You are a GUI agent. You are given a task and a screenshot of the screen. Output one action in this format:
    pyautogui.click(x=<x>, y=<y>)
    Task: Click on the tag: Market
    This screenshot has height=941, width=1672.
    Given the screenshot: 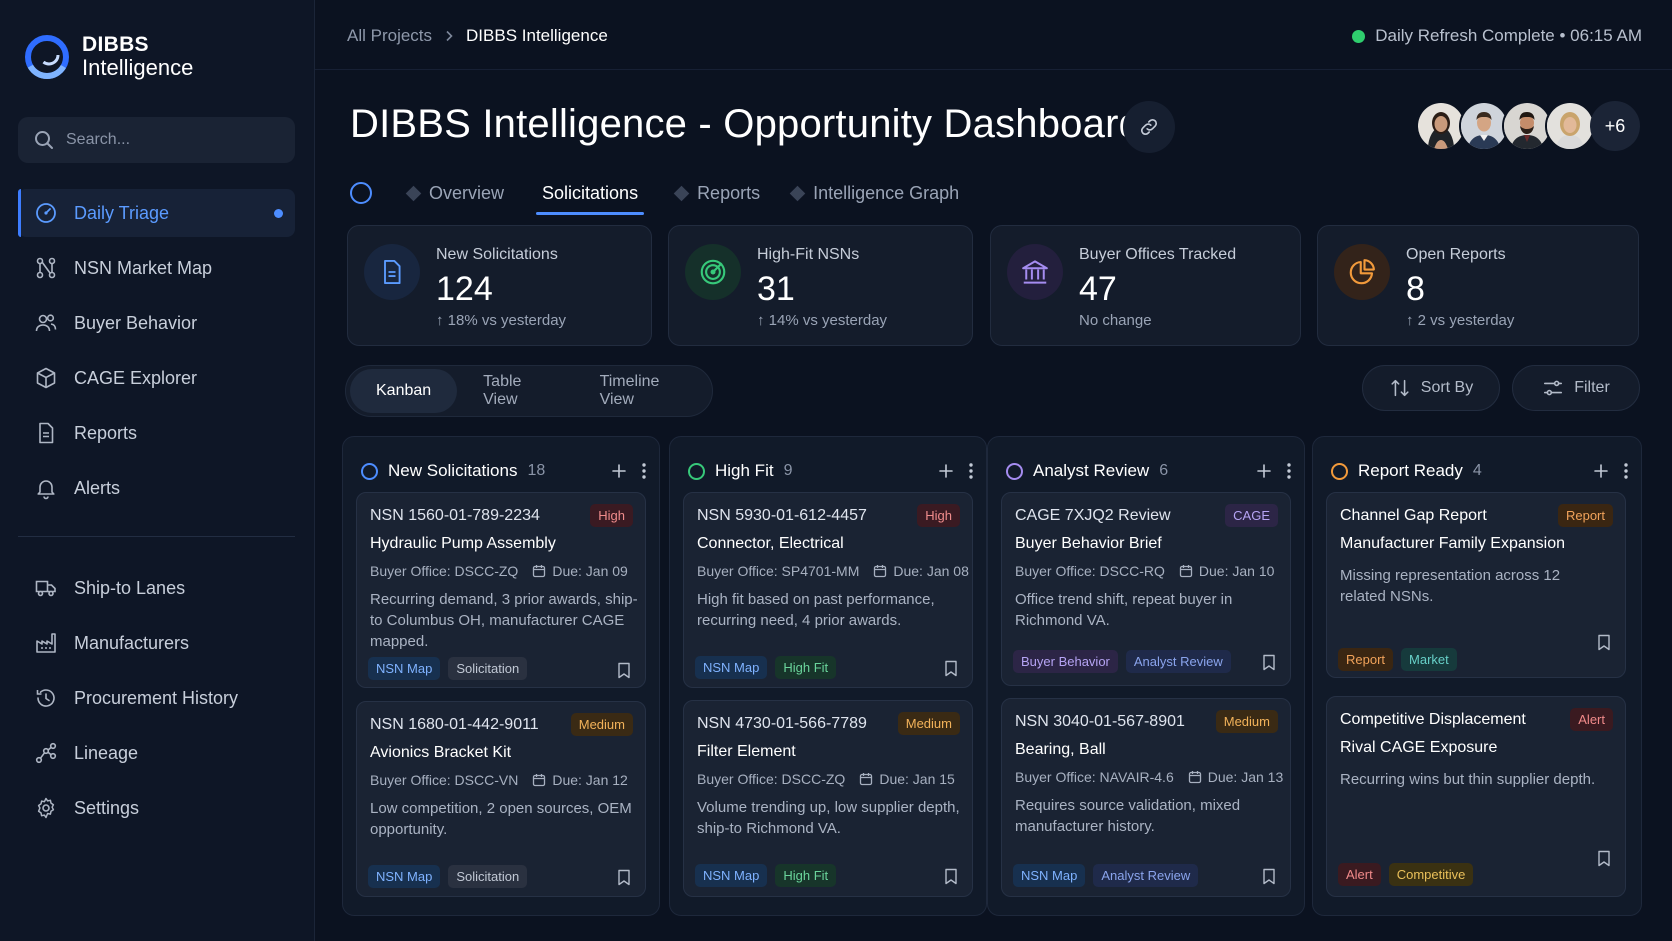 What is the action you would take?
    pyautogui.click(x=1429, y=659)
    